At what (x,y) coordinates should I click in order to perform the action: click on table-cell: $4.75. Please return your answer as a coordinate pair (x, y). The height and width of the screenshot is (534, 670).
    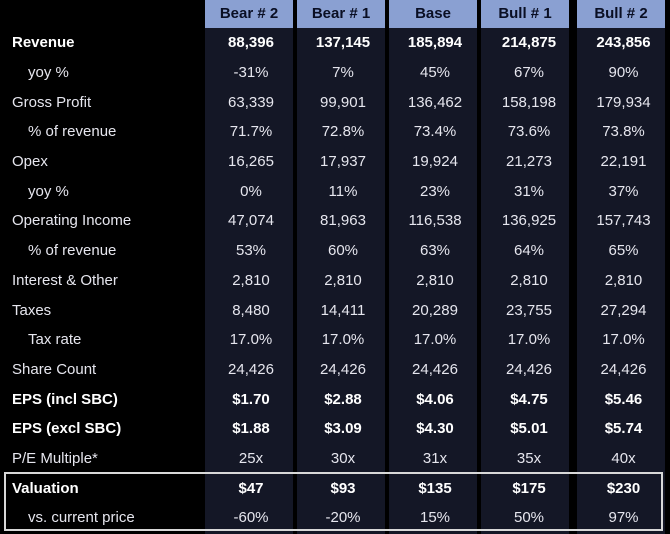
    Looking at the image, I should click on (529, 399).